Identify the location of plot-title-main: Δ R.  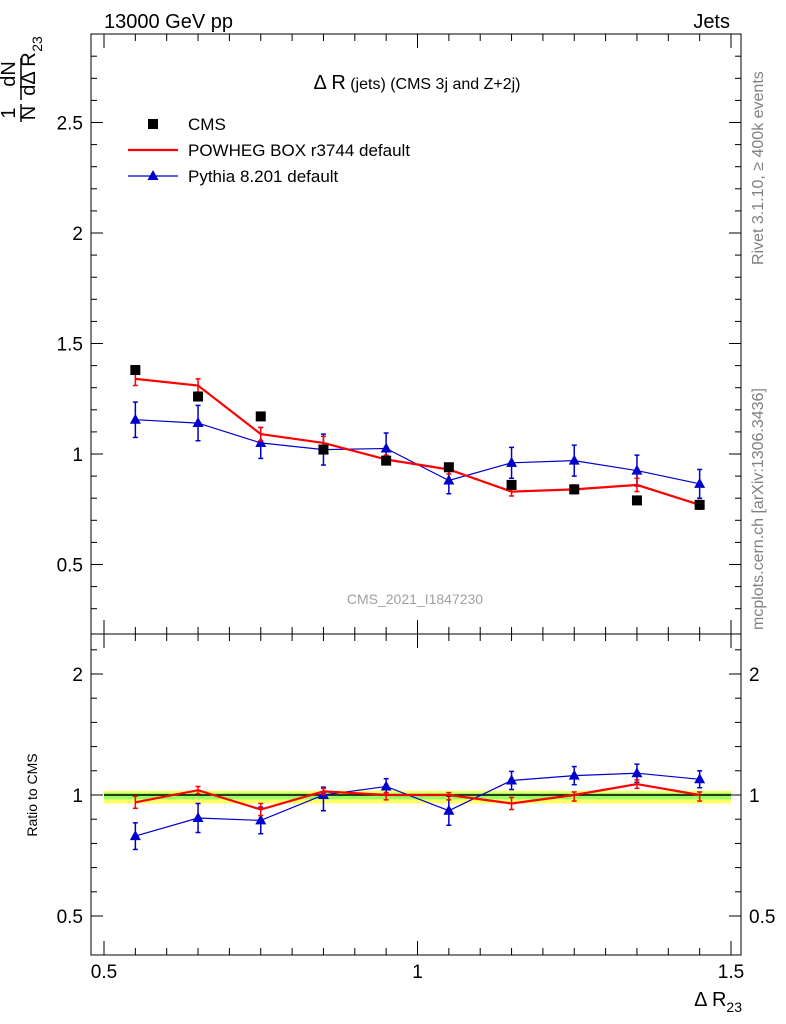
(330, 83).